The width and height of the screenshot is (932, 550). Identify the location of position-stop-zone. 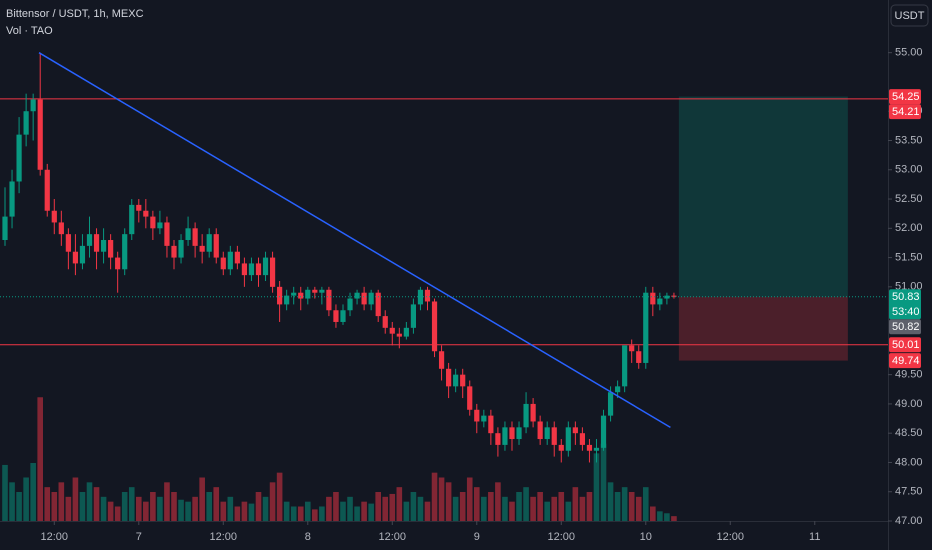
(763, 328).